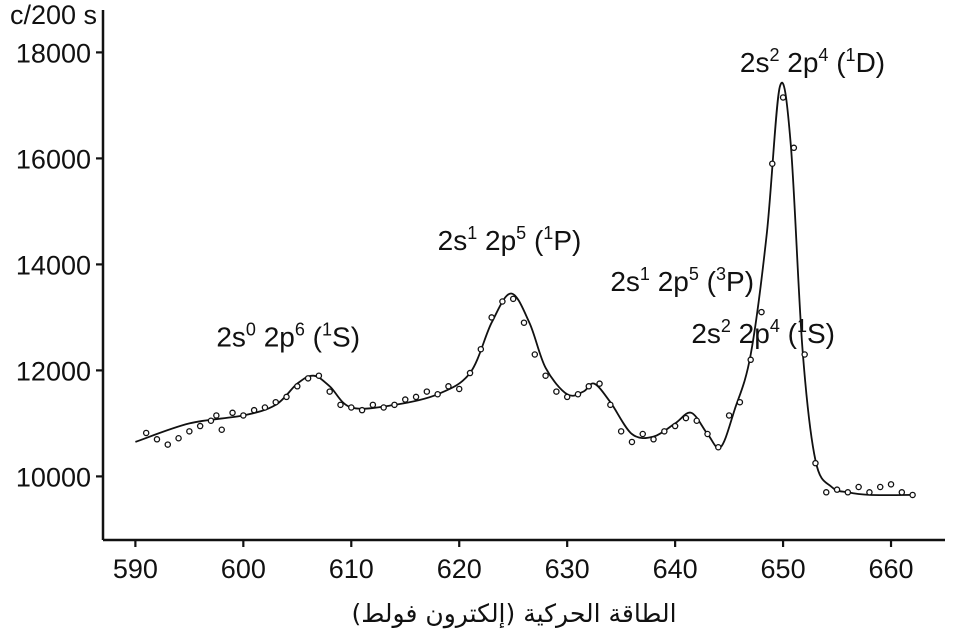  What do you see at coordinates (53, 53) in the screenshot?
I see `y-tick-label: 18000` at bounding box center [53, 53].